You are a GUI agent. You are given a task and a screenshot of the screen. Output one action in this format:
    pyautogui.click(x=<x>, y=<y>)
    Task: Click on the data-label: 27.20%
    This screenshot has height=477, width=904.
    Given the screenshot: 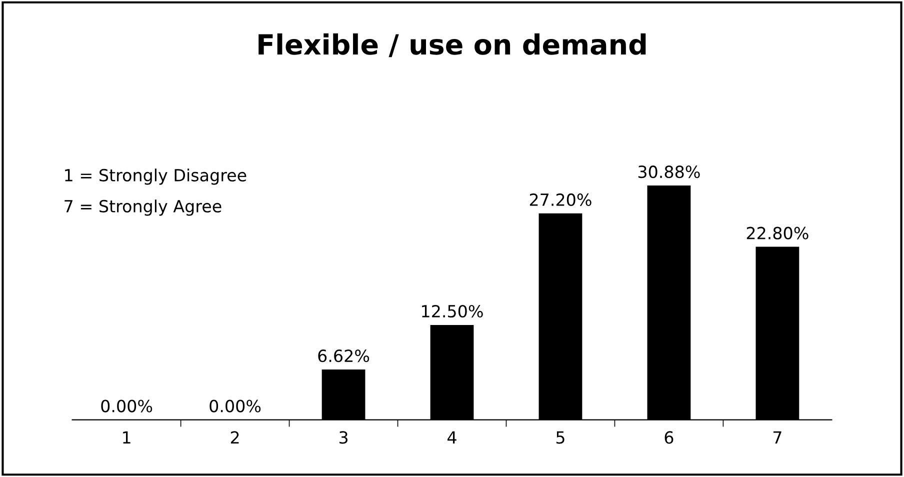 What is the action you would take?
    pyautogui.click(x=561, y=199)
    